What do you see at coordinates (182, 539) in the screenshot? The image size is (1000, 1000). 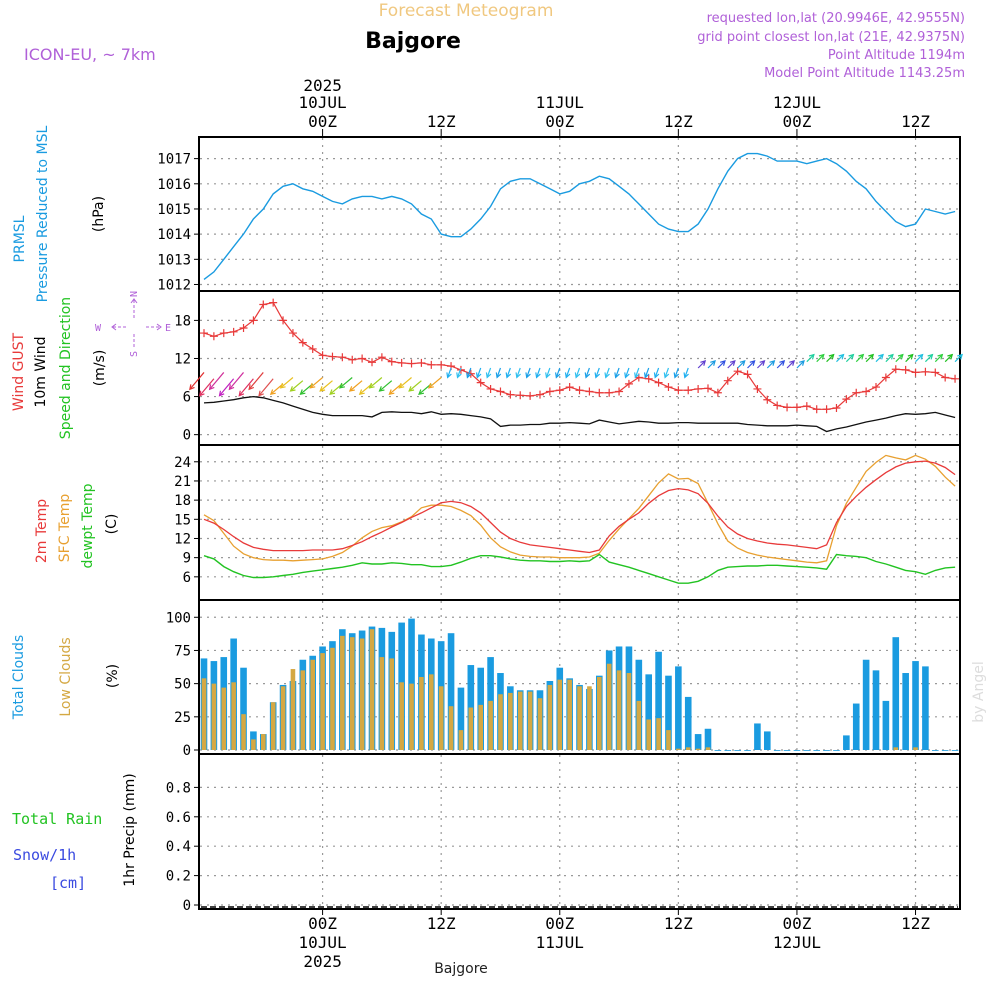 I see `ytick-label-temp-2: 12` at bounding box center [182, 539].